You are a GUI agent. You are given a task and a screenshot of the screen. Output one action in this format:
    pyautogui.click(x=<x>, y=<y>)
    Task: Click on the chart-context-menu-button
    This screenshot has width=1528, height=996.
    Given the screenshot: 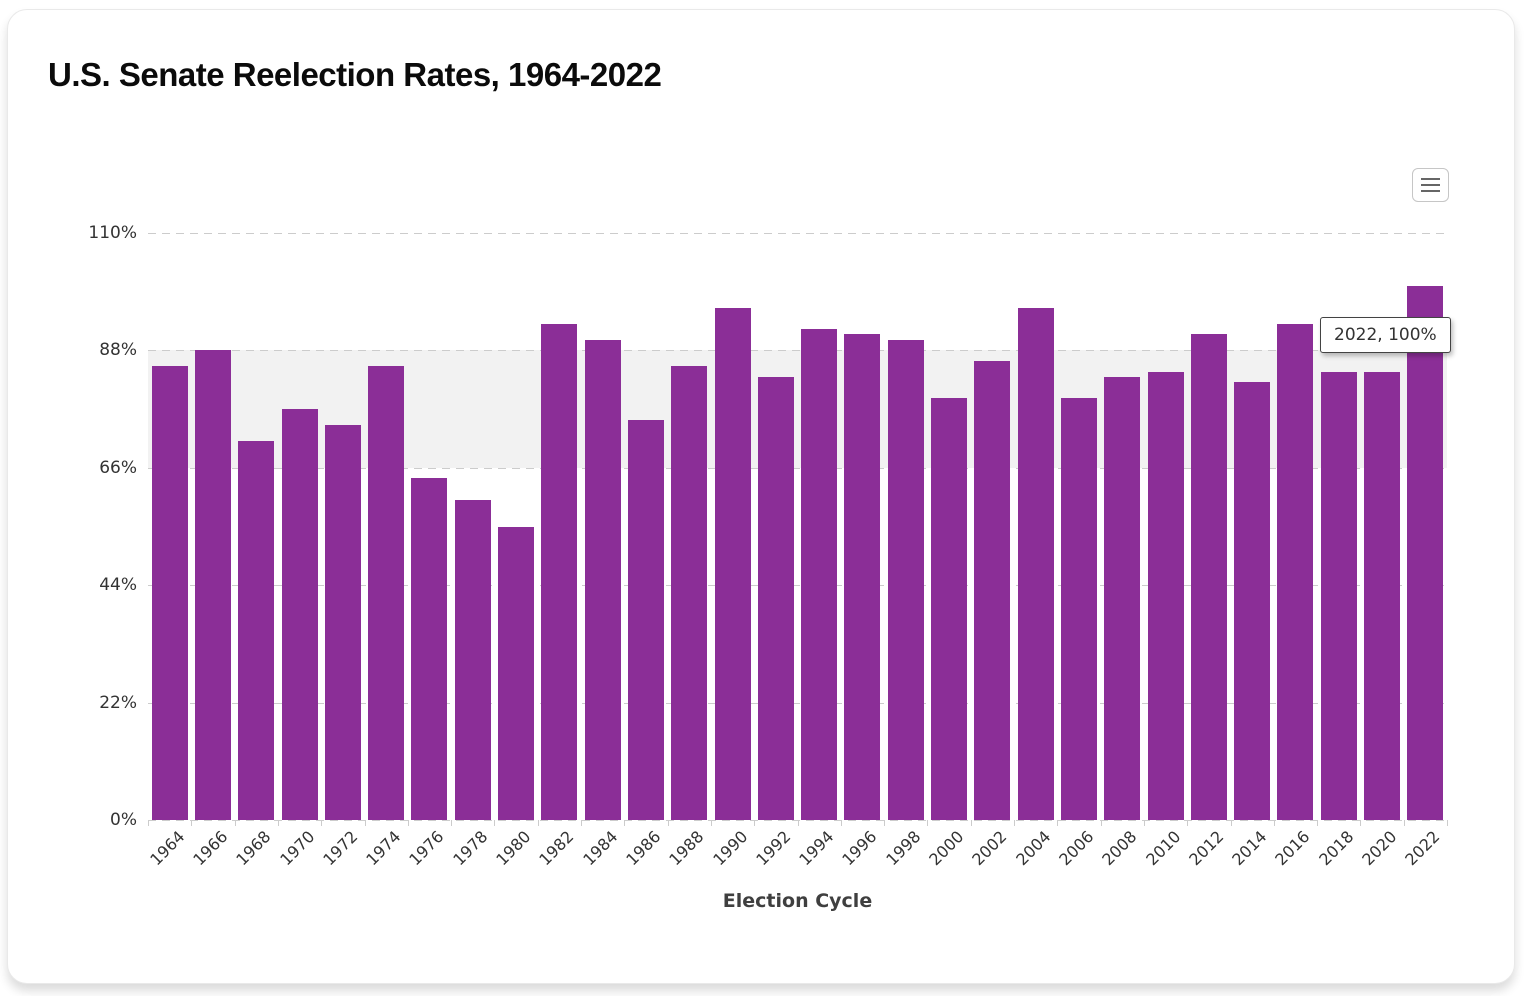 What is the action you would take?
    pyautogui.click(x=1430, y=185)
    